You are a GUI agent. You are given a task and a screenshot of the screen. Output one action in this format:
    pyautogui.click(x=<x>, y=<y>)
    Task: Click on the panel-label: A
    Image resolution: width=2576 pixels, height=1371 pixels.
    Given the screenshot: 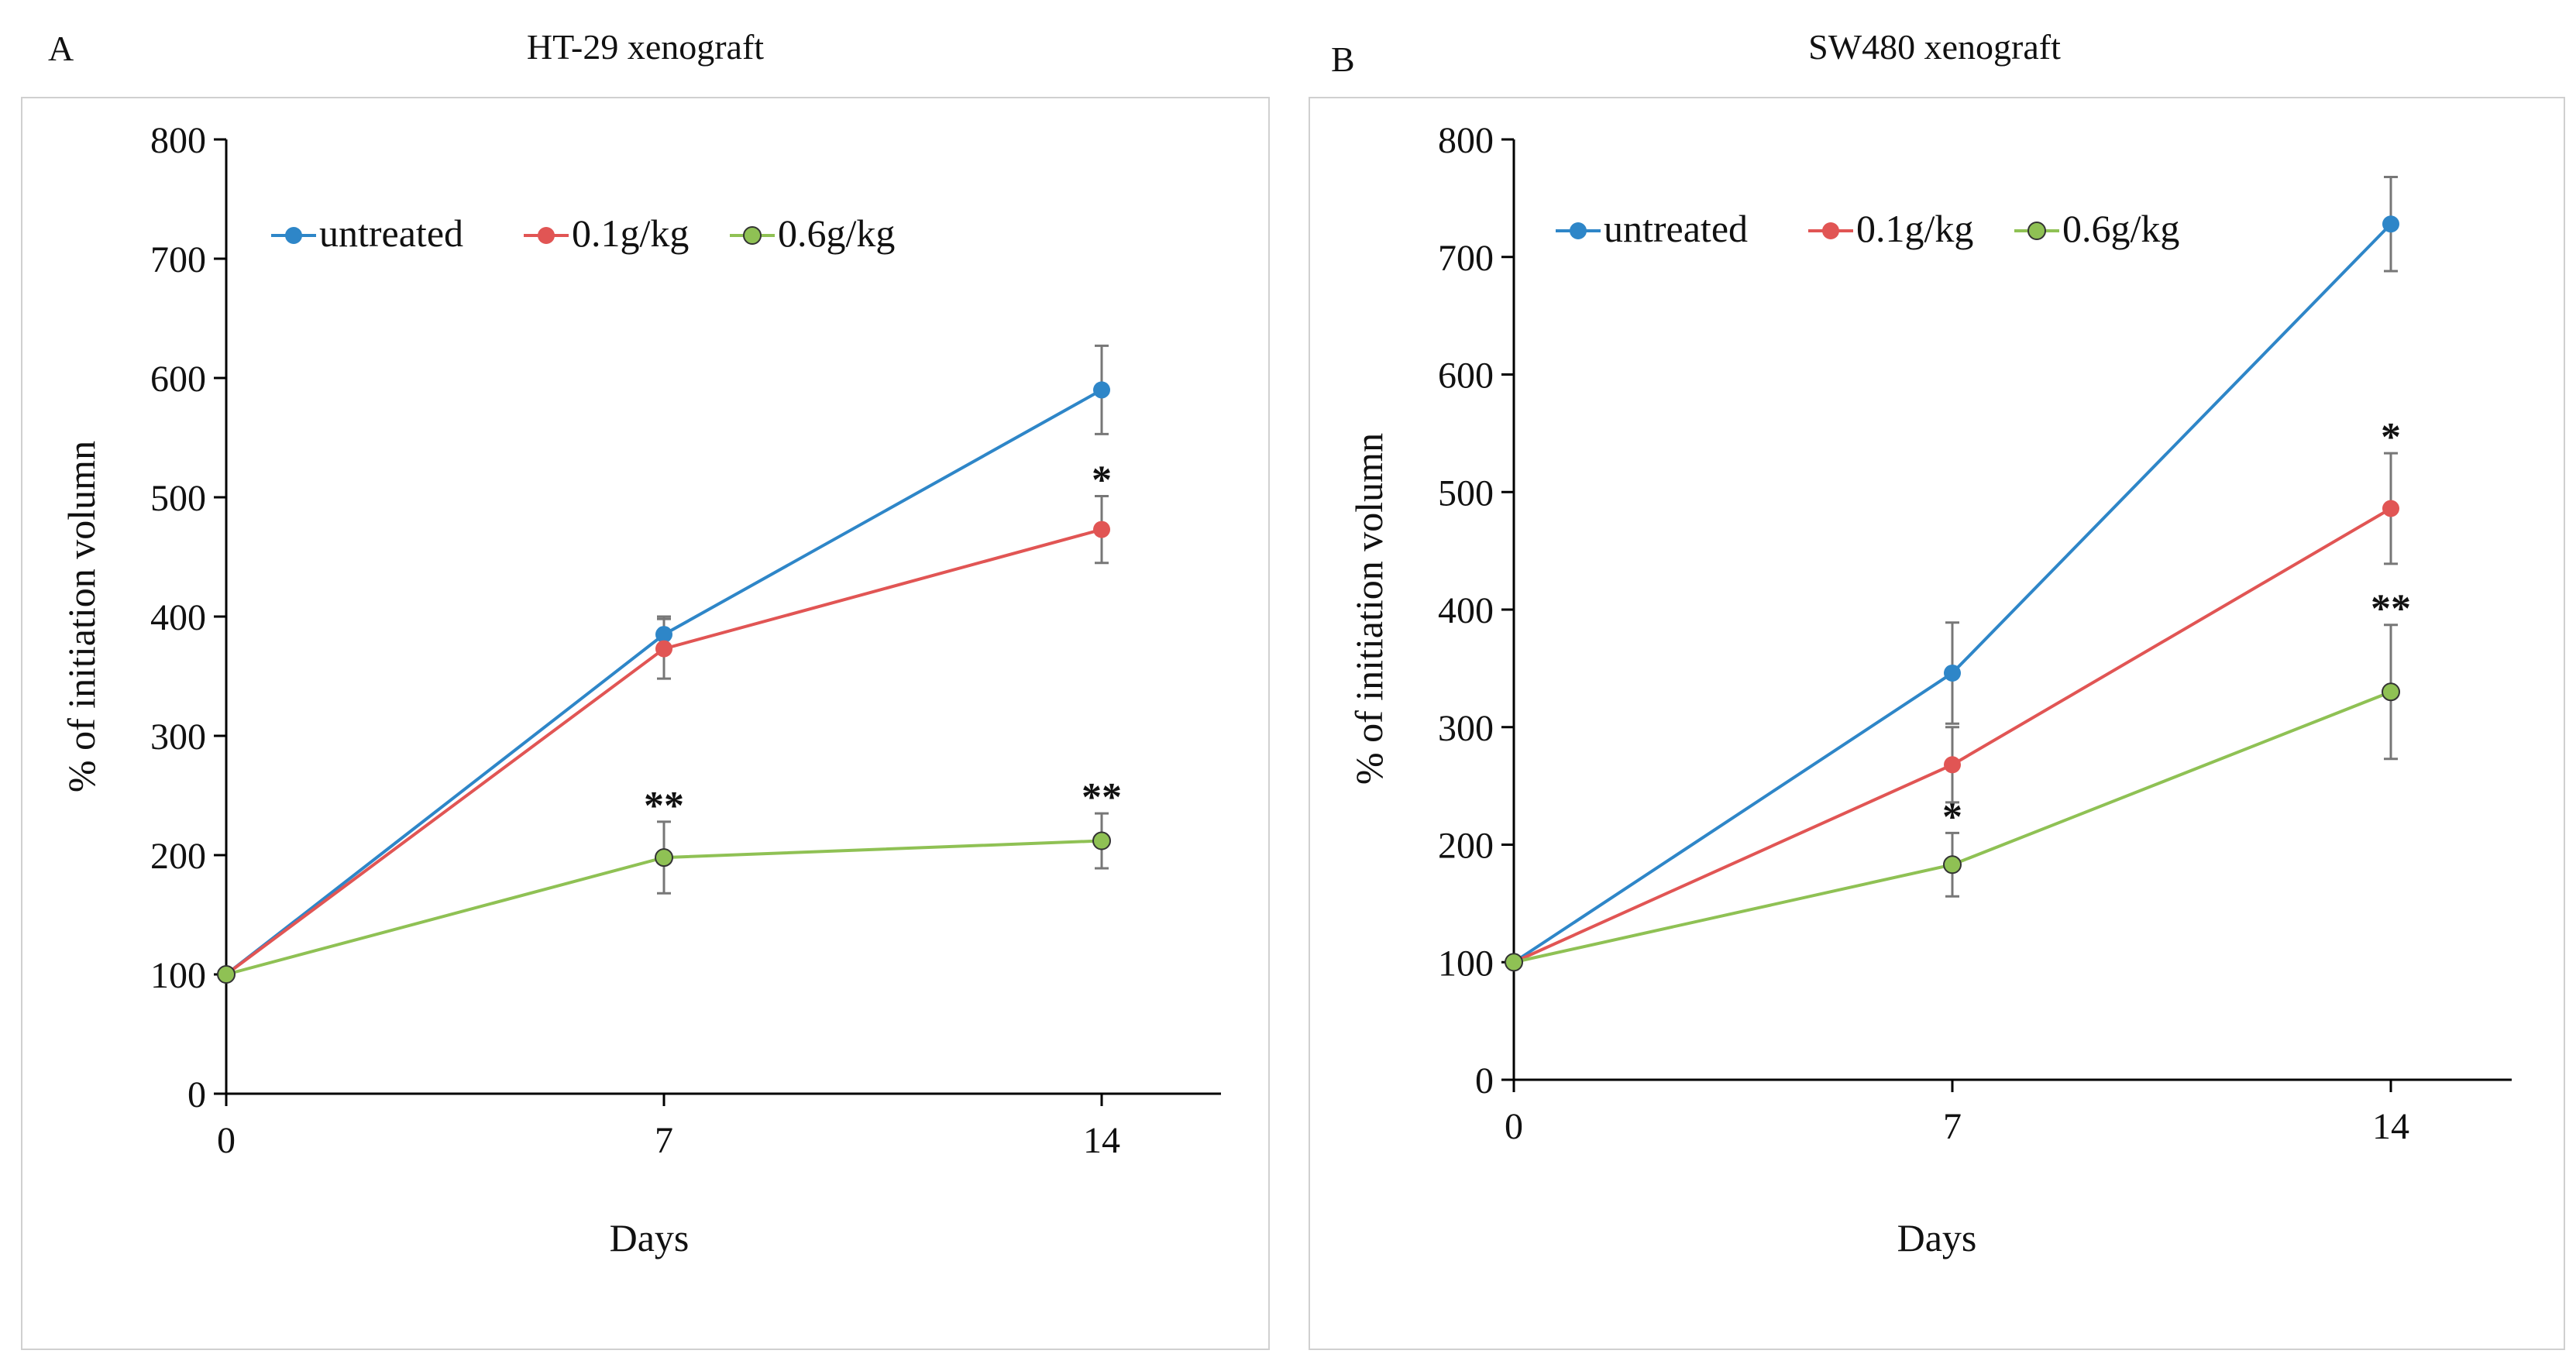 What is the action you would take?
    pyautogui.click(x=61, y=49)
    